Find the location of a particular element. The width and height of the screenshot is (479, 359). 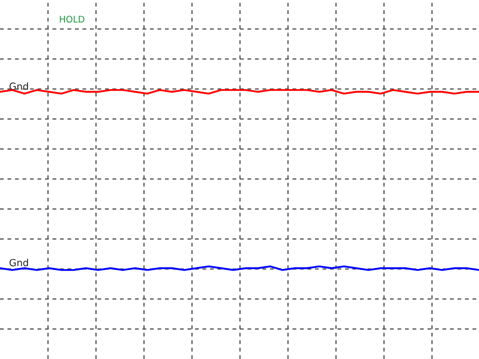

annotation: Gnd is located at coordinates (19, 262).